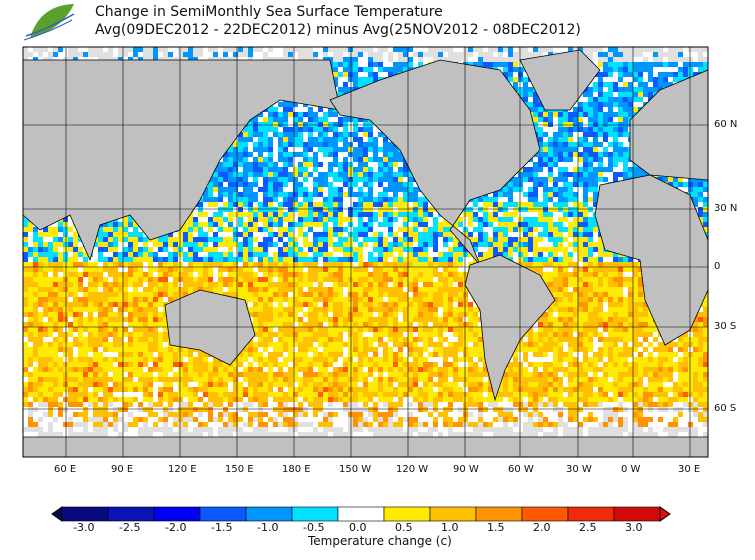 The width and height of the screenshot is (755, 560). I want to click on lon-label: 0 W, so click(631, 469).